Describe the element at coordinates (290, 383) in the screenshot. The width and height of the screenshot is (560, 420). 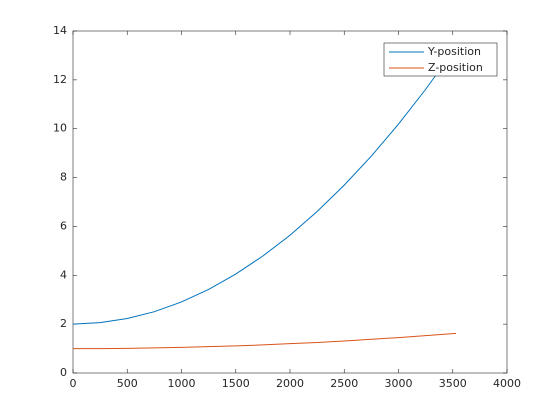
I see `x-tick-label: 2000` at that location.